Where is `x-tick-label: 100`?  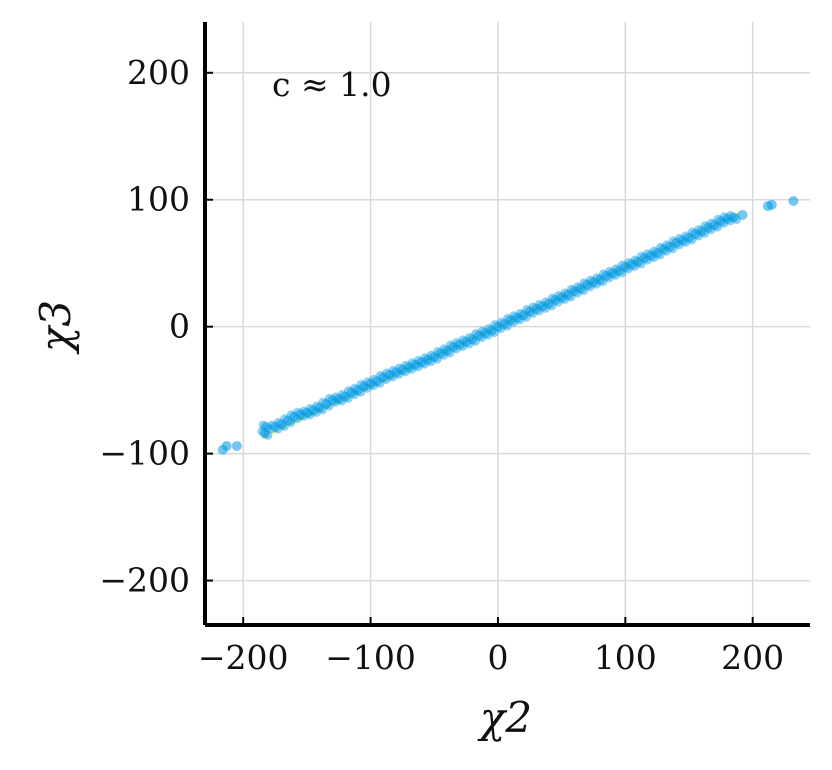 x-tick-label: 100 is located at coordinates (625, 657).